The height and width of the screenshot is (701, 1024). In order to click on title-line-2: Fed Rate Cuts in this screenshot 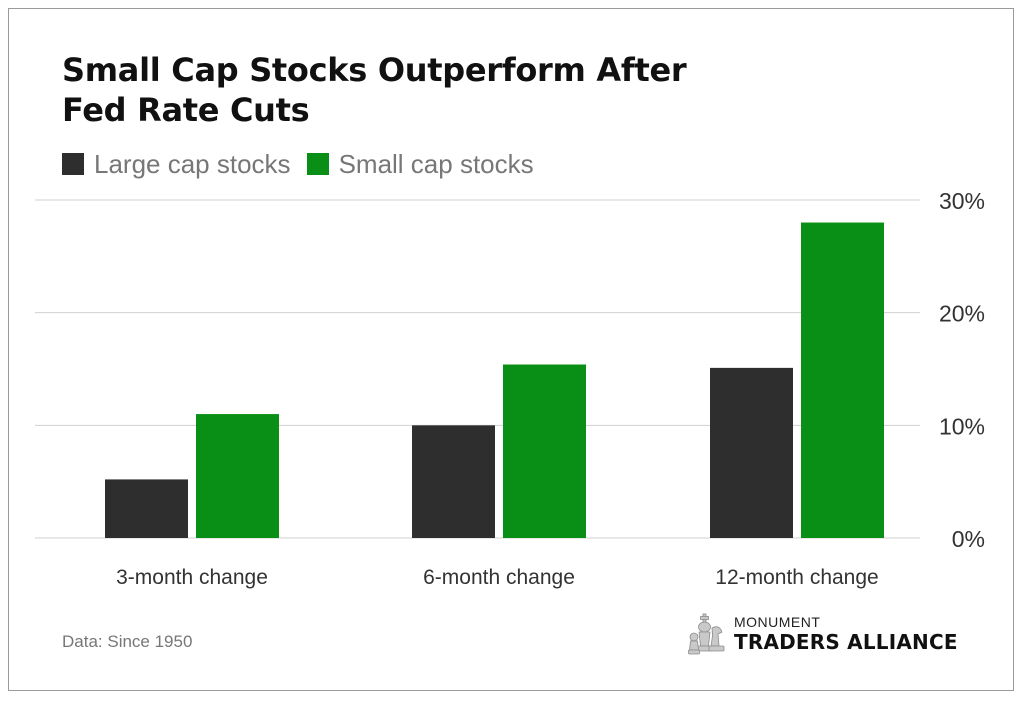, I will do `click(186, 110)`.